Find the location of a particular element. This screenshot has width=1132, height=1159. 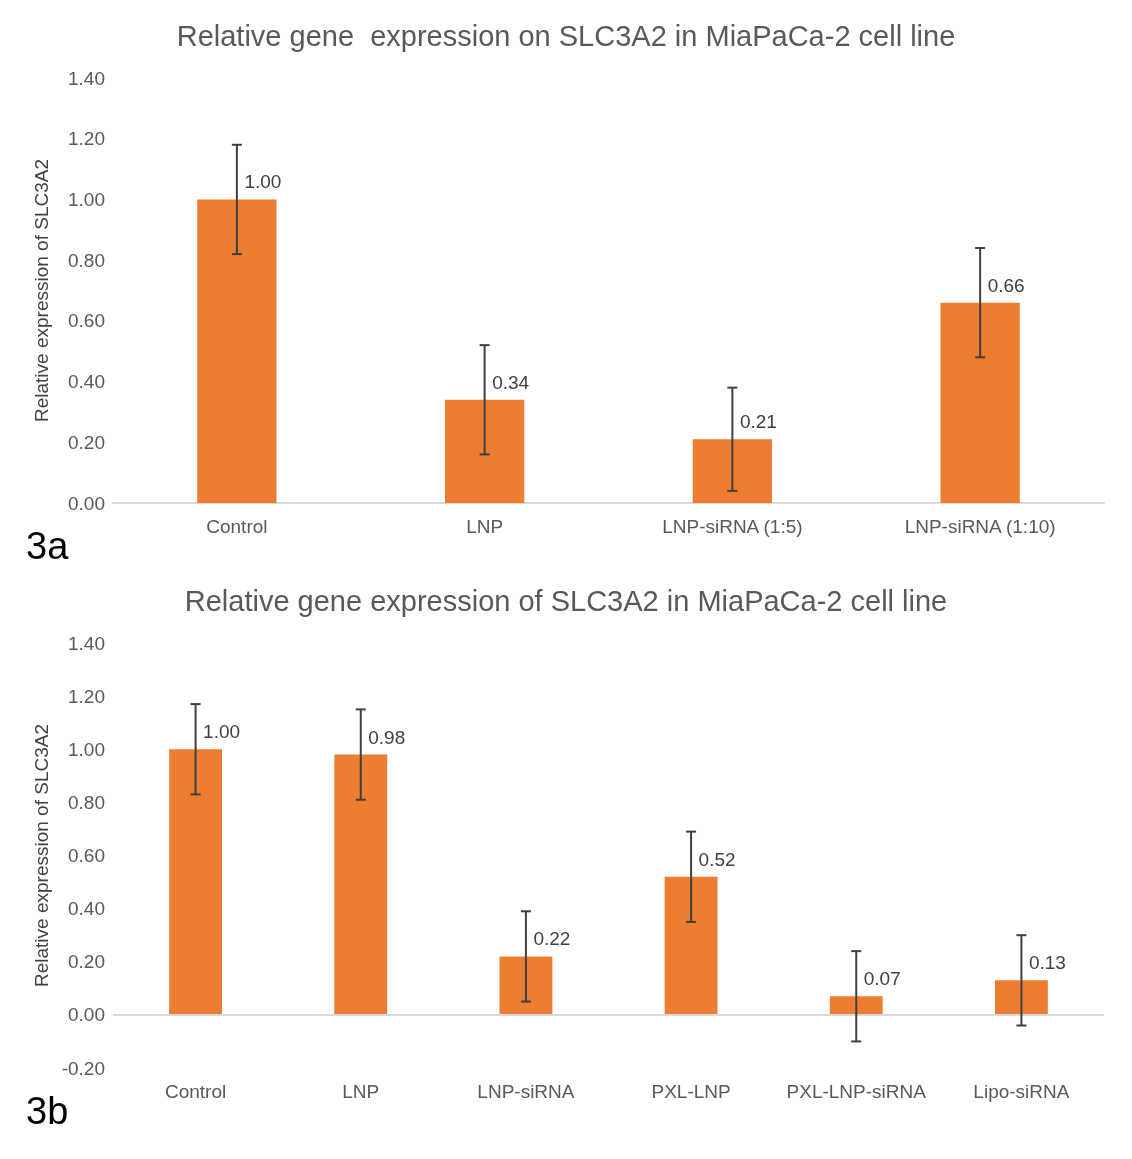

x-tick-label: LNP-siRNA is located at coordinates (526, 1091).